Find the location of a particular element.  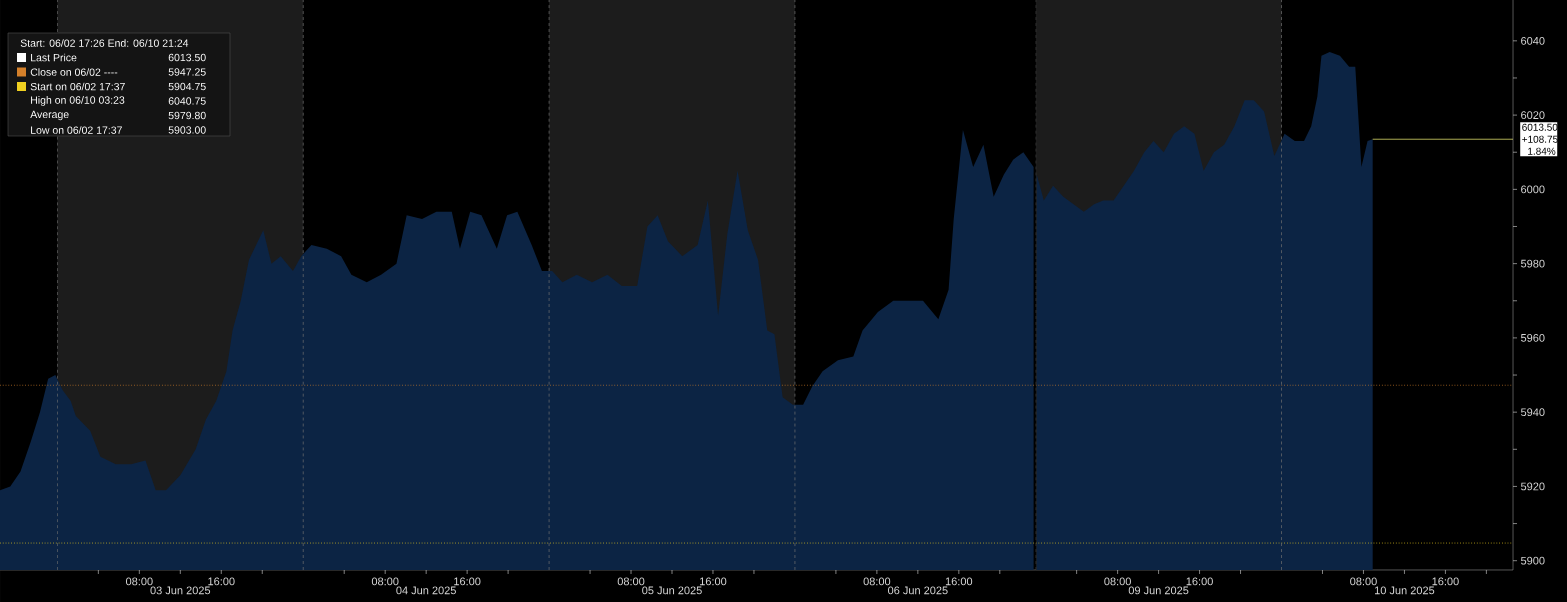

x2-tick-label: 04 Jun 2025 is located at coordinates (426, 590).